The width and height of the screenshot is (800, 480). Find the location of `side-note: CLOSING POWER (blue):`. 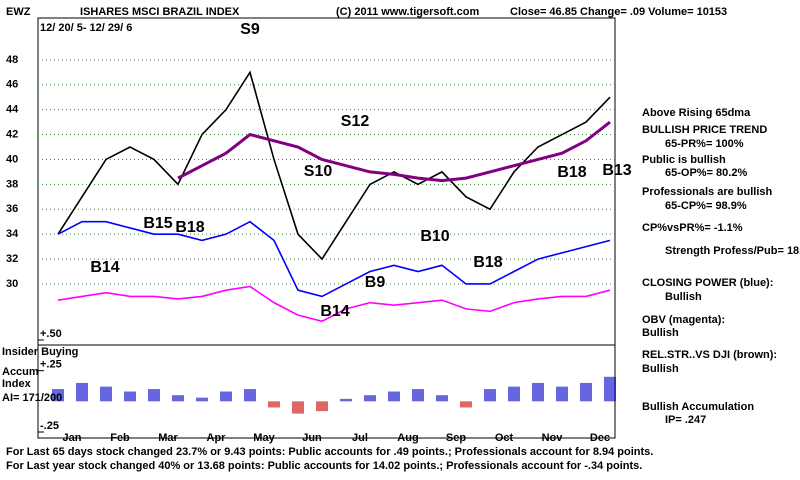

side-note: CLOSING POWER (blue): is located at coordinates (707, 283).